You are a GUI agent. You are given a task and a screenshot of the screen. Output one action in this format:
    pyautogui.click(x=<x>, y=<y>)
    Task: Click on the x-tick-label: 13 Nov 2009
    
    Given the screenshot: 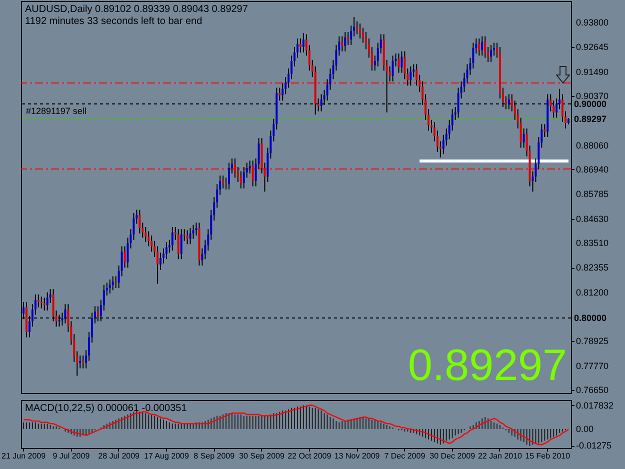 What is the action you would take?
    pyautogui.click(x=357, y=456)
    